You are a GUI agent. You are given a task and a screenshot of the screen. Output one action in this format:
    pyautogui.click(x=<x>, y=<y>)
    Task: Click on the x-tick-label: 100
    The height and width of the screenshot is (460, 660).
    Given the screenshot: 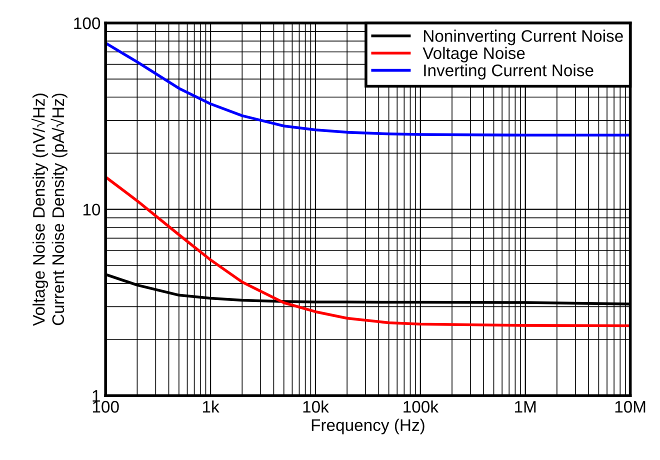 What is the action you would take?
    pyautogui.click(x=105, y=406)
    